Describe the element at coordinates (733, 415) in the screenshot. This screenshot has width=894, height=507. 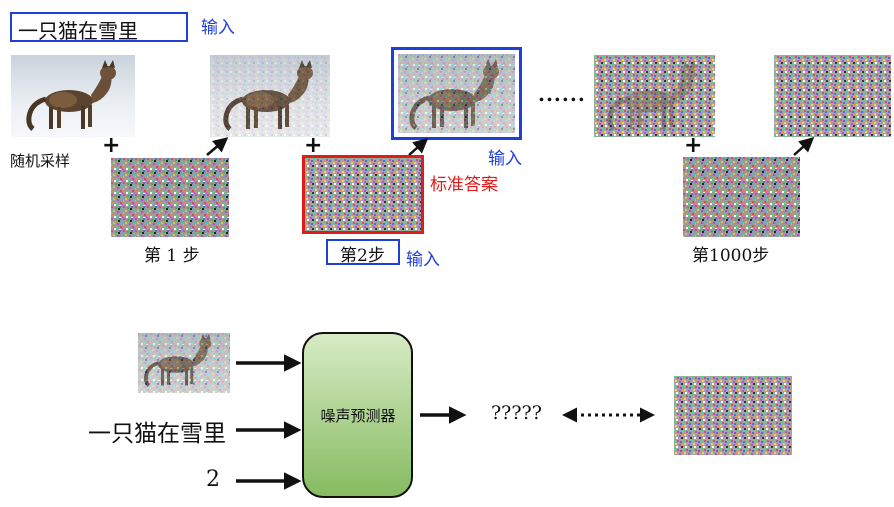
I see `target-noise-image` at that location.